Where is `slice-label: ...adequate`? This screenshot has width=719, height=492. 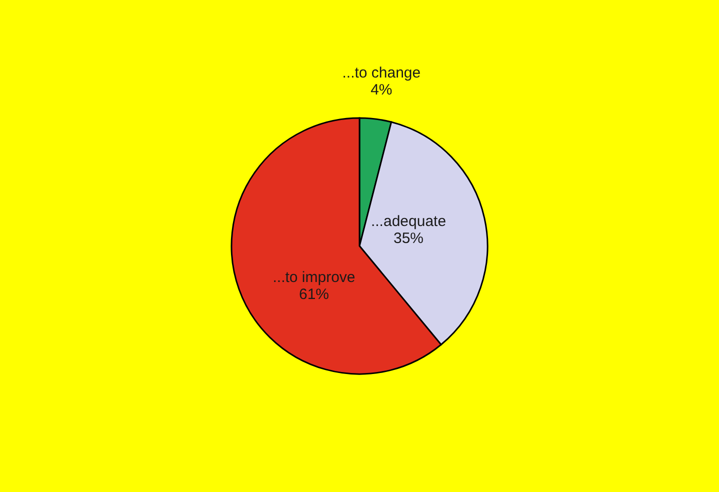 slice-label: ...adequate is located at coordinates (408, 221).